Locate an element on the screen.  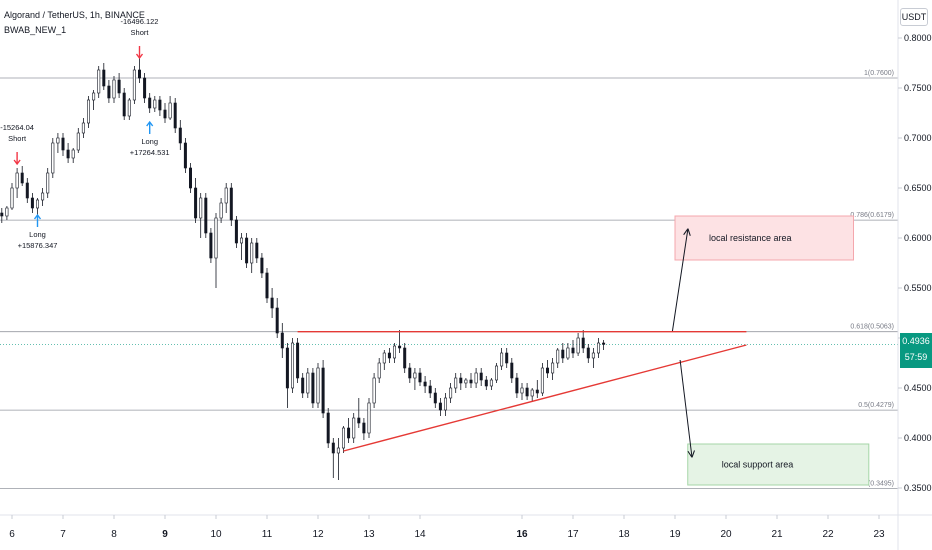
x-tick-label: 19 is located at coordinates (675, 534).